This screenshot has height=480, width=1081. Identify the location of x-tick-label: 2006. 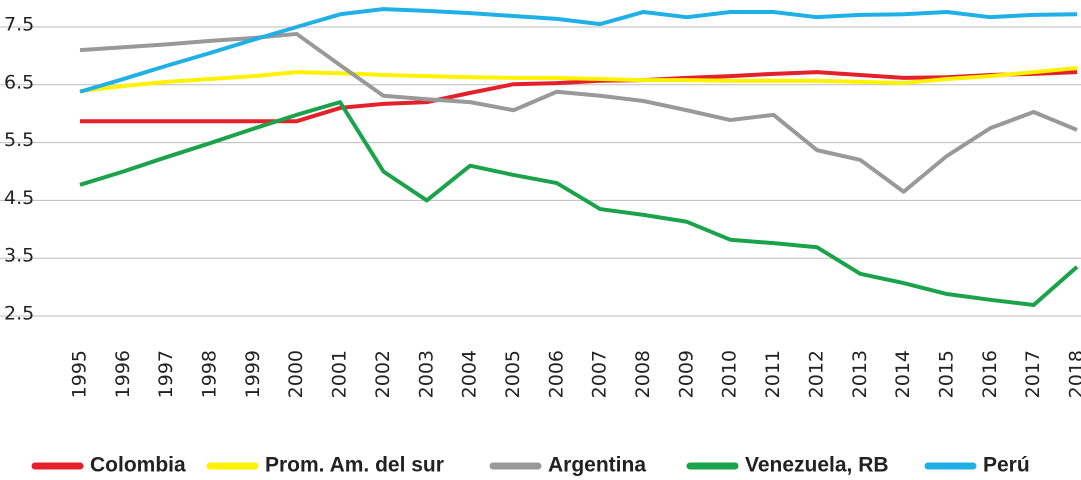
(556, 374).